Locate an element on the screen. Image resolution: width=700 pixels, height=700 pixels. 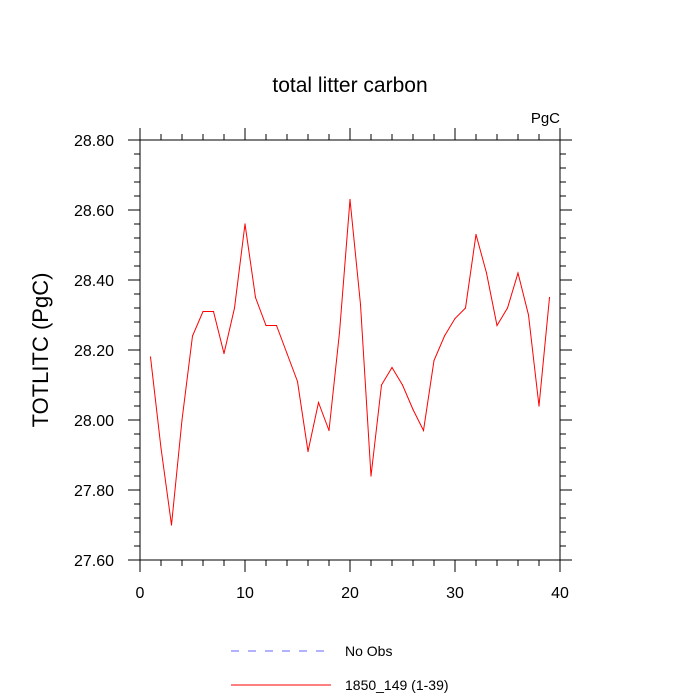
chart-title: total litter carbon is located at coordinates (349, 85).